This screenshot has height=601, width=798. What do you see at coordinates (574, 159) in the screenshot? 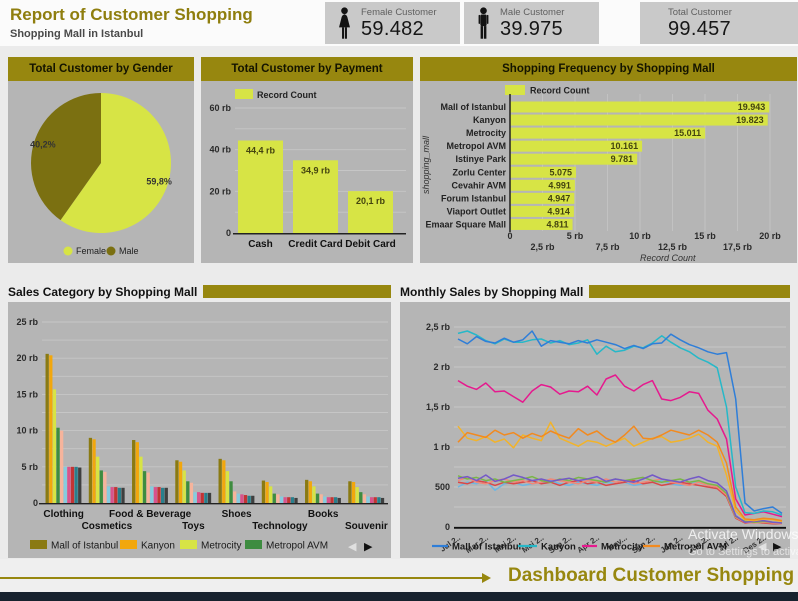
I see `bar-istinye-park` at bounding box center [574, 159].